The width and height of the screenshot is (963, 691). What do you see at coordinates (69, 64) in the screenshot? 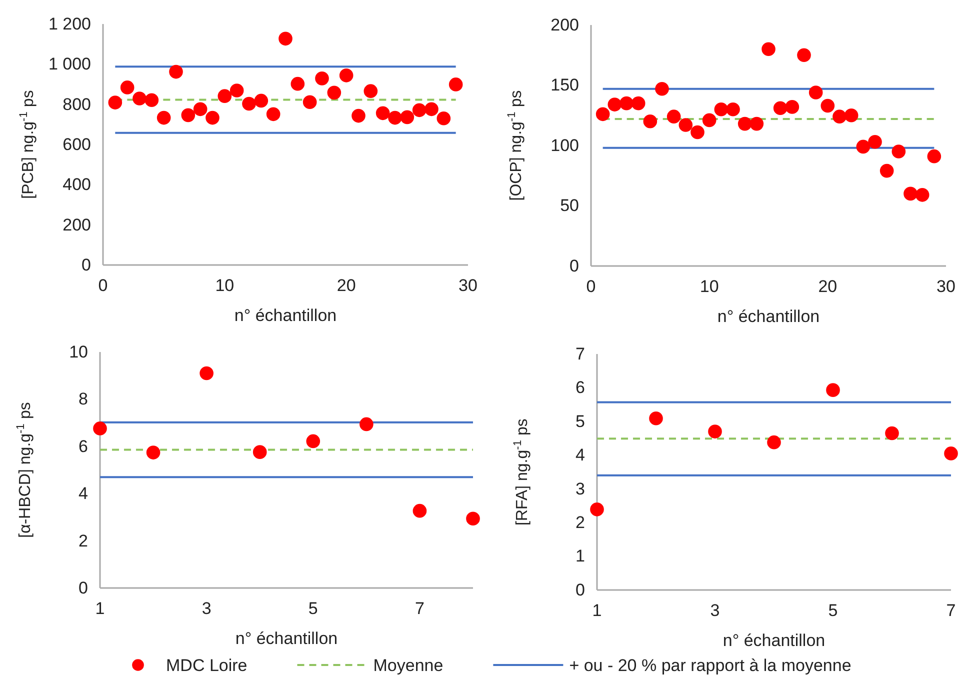
I see `y-tick-label: 1 000` at bounding box center [69, 64].